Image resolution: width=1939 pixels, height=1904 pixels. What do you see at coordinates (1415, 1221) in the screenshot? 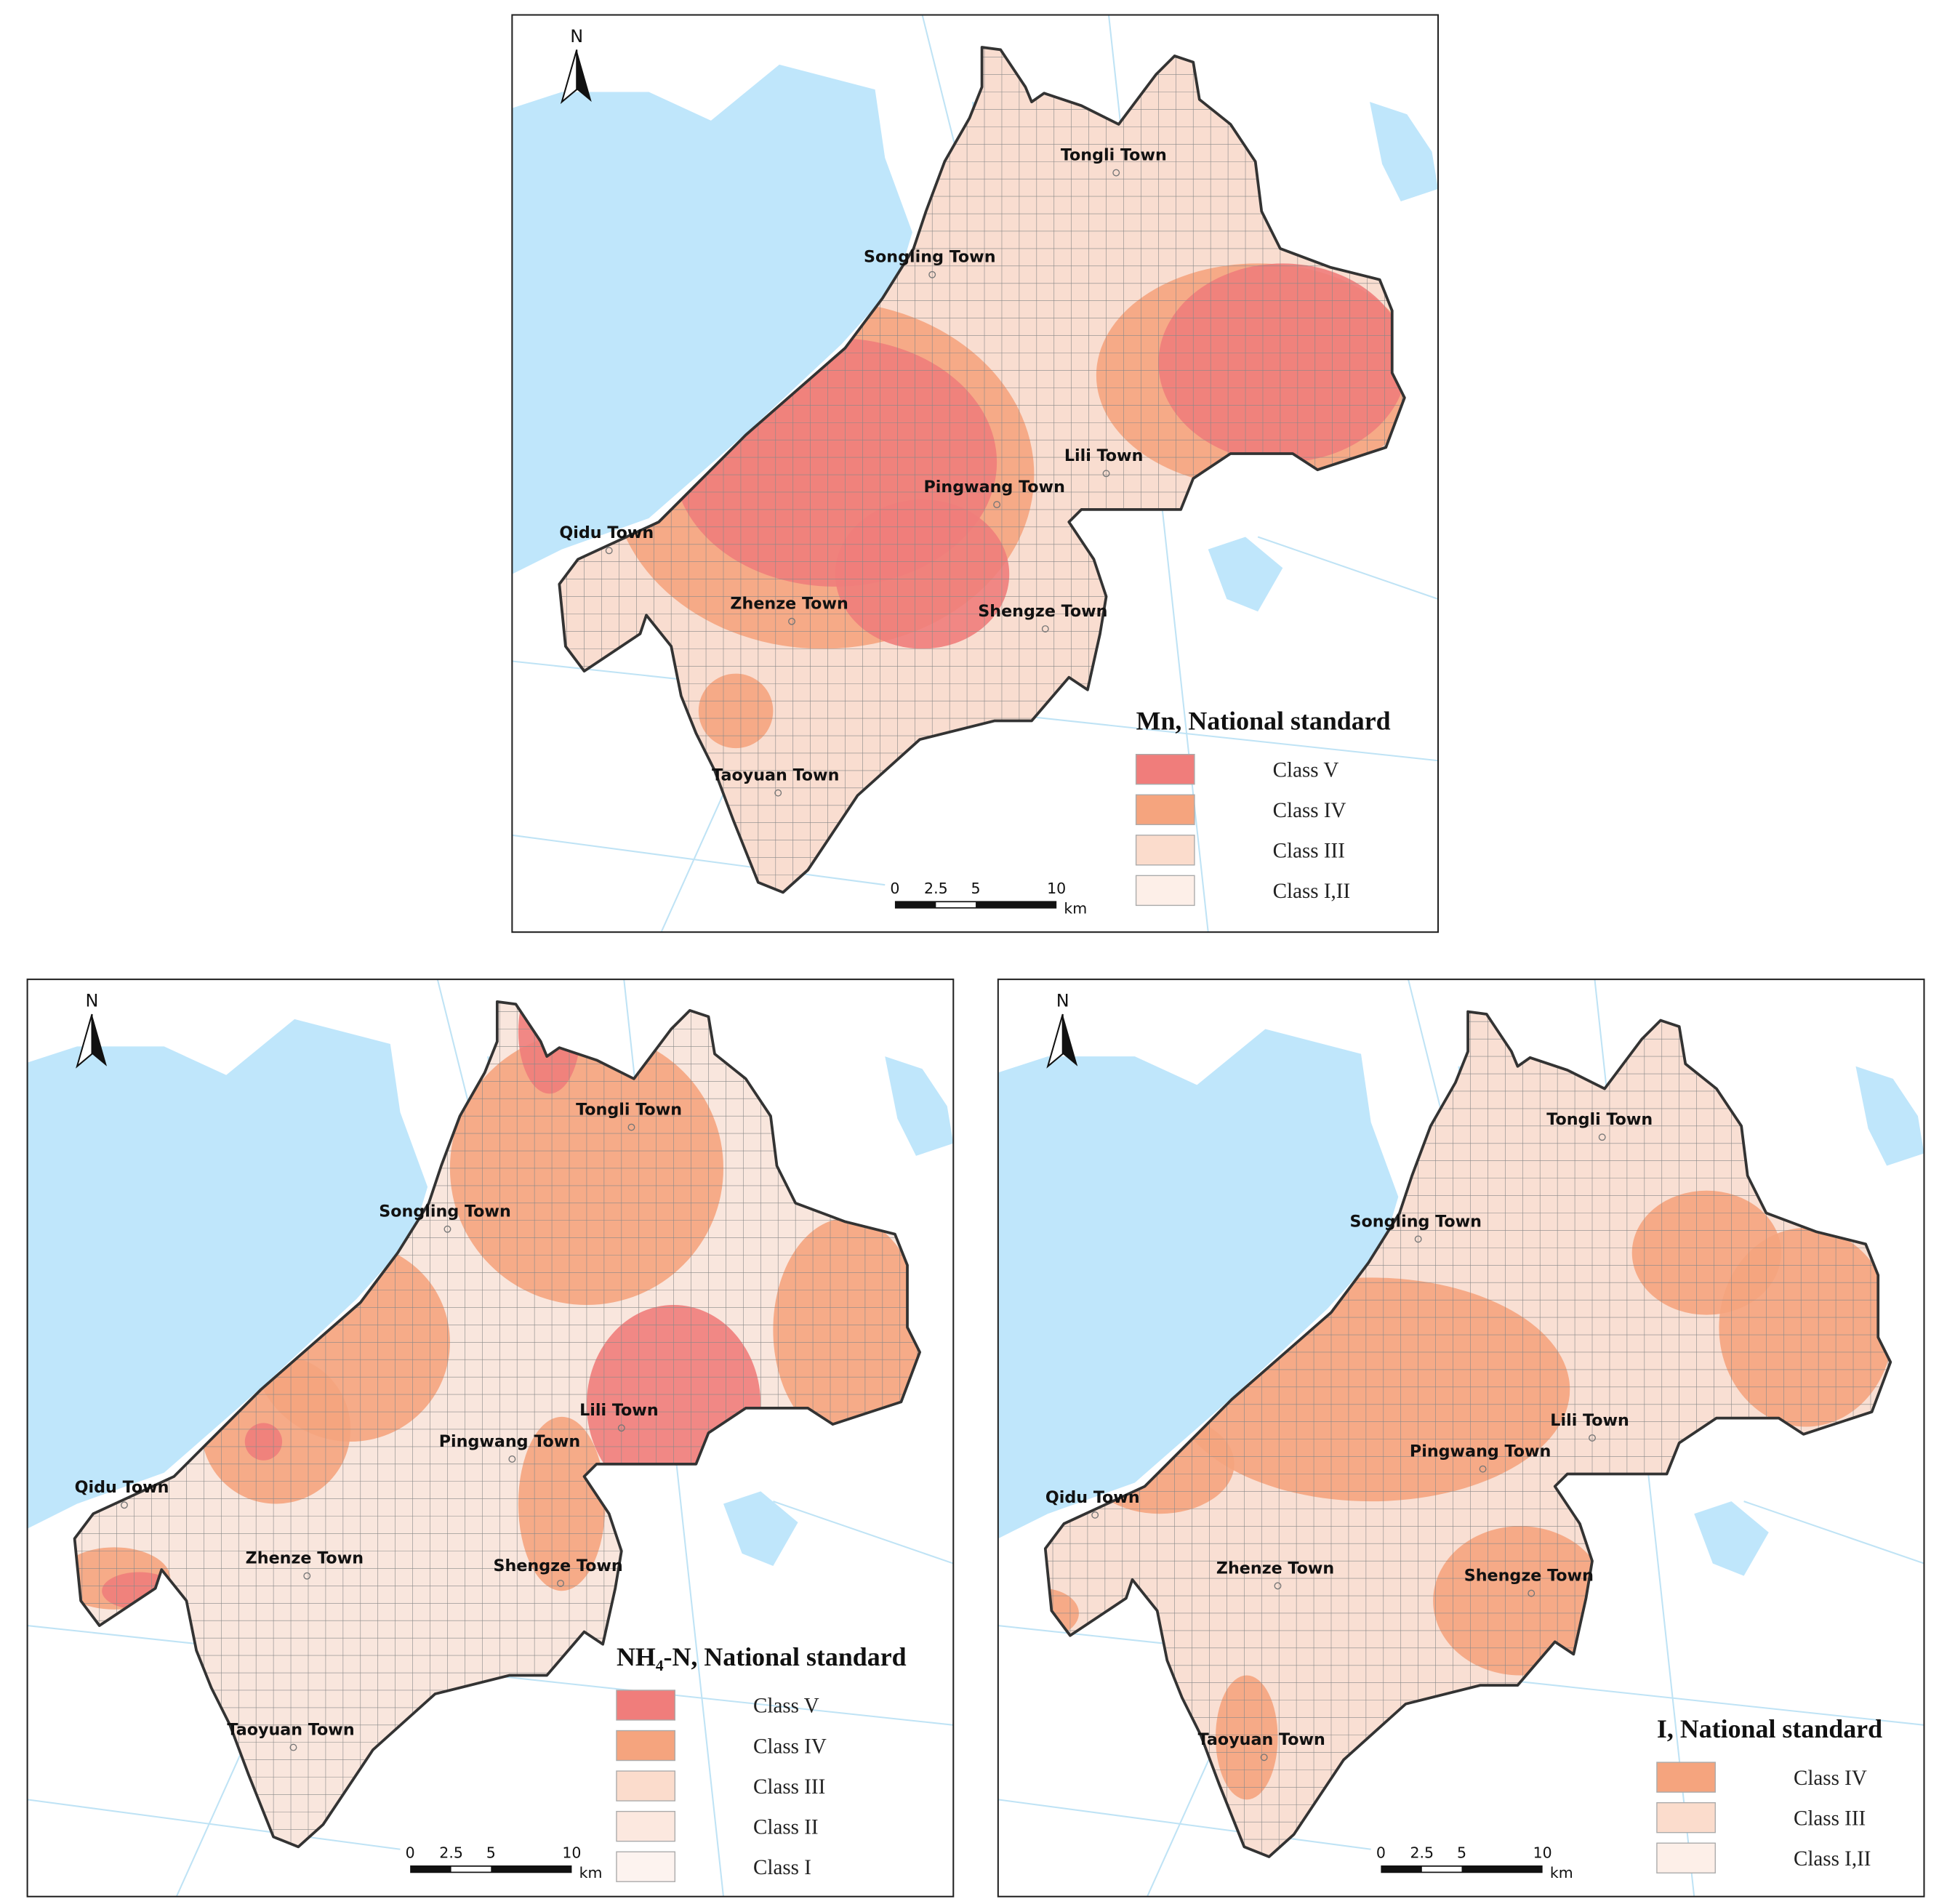
I see `town-label: Songling Town` at bounding box center [1415, 1221].